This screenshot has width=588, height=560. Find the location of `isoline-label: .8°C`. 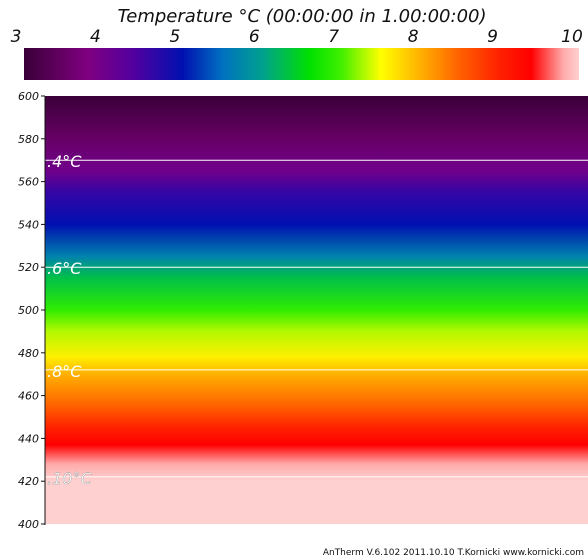

isoline-label: .8°C is located at coordinates (64, 371).